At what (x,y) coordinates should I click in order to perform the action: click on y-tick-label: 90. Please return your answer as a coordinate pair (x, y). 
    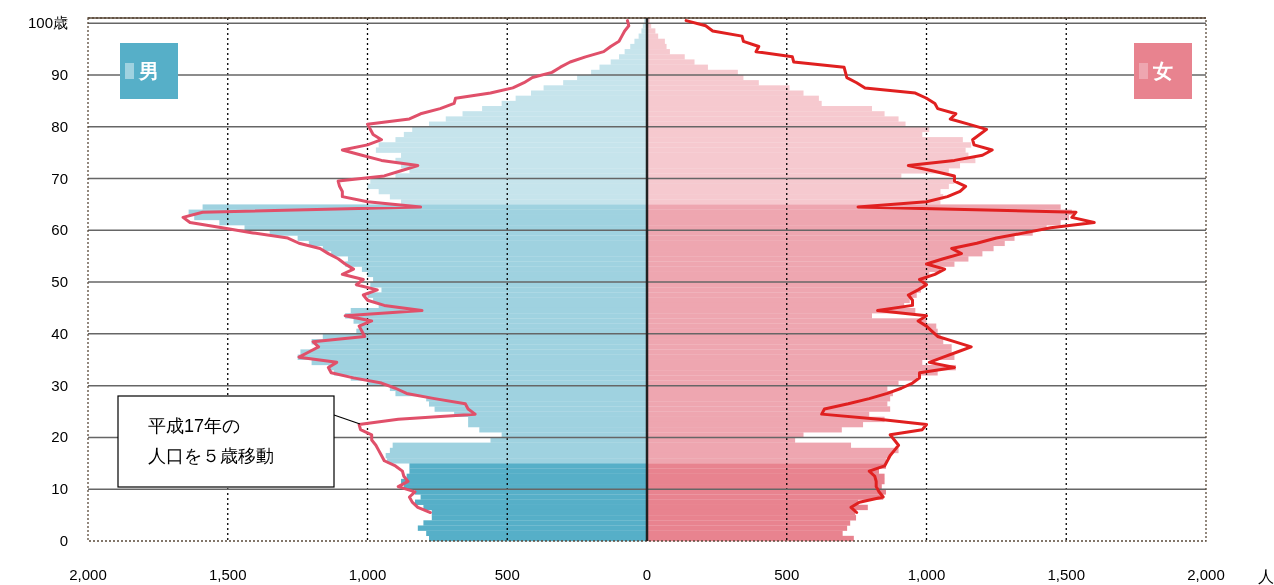
    Looking at the image, I should click on (59, 74).